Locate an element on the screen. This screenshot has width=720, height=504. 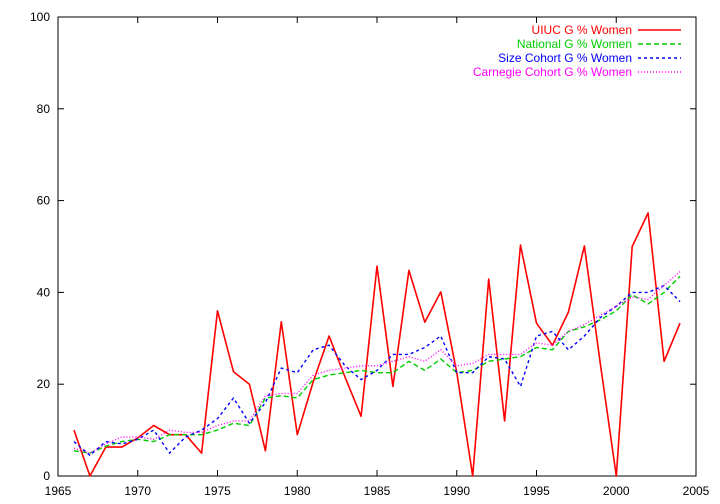
x-tick-label: 2005 is located at coordinates (696, 491).